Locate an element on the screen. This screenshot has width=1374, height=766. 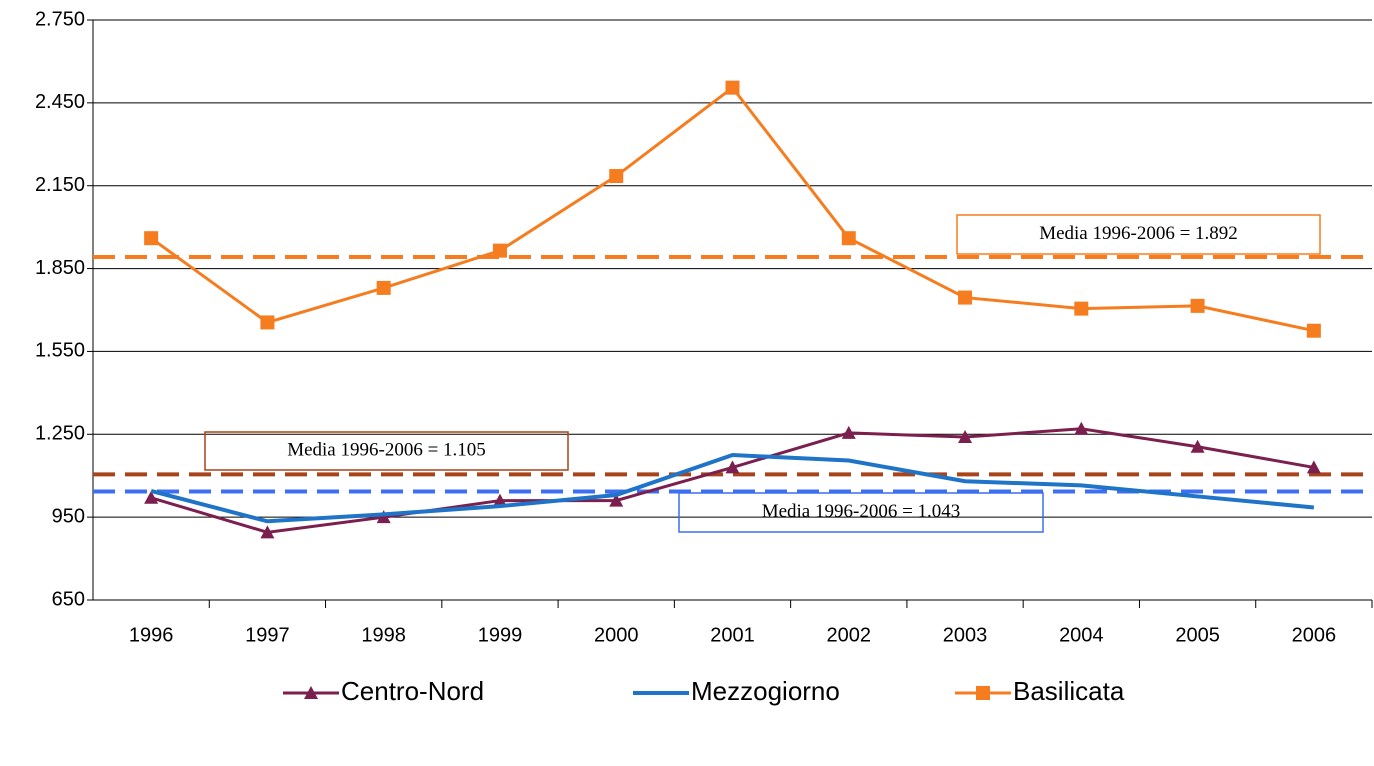
annotation: Media 1996-2006 = 1.892 is located at coordinates (1138, 233).